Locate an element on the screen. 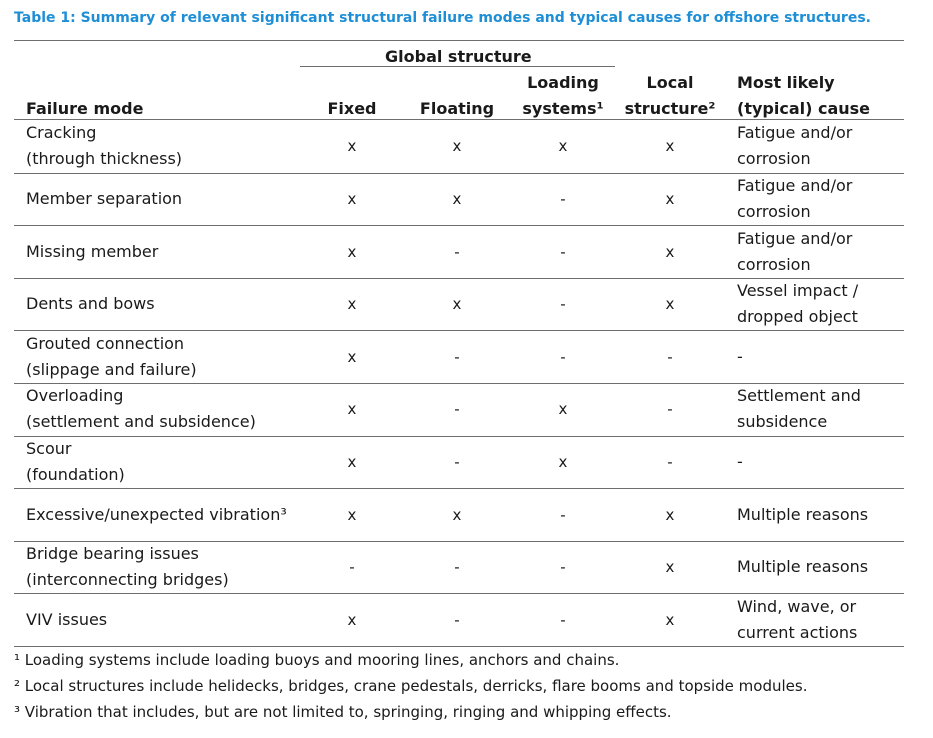 Image resolution: width=933 pixels, height=738 pixels. failure-mode-cell: Dents and bows is located at coordinates (90, 304).